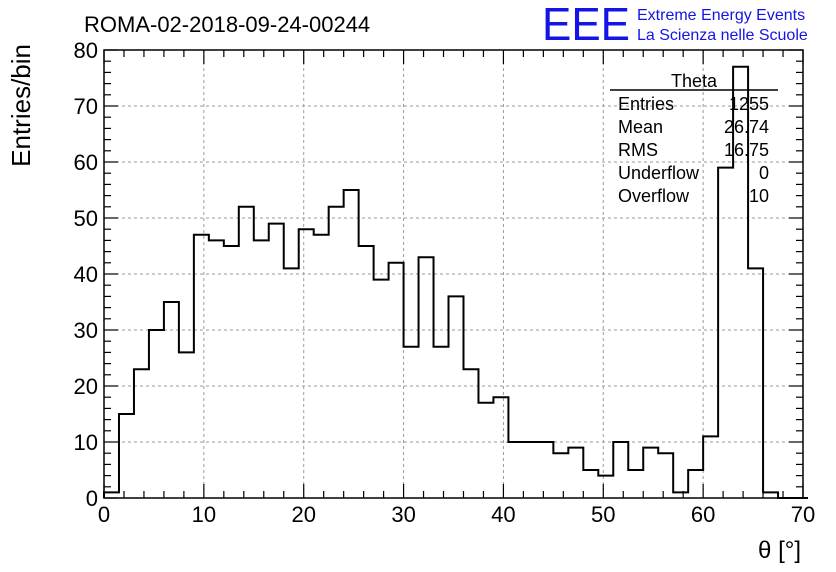 This screenshot has height=572, width=836. Describe the element at coordinates (654, 196) in the screenshot. I see `stats-label: Overflow` at that location.